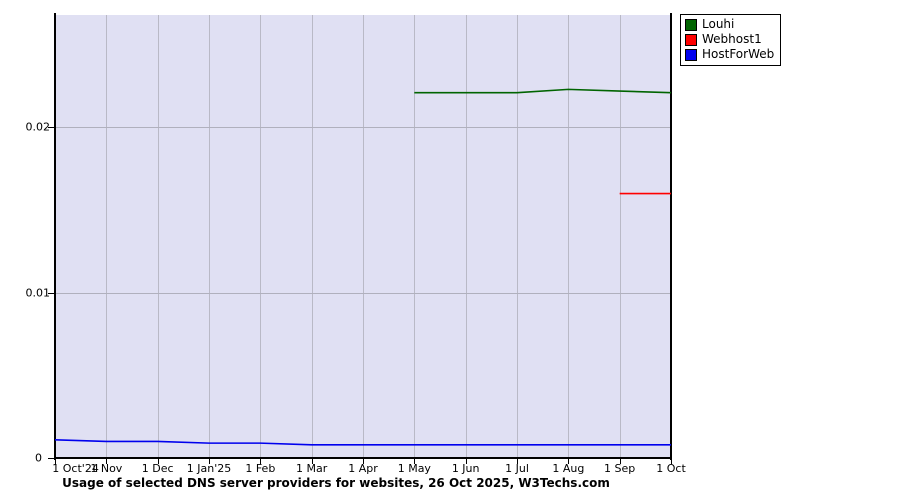 Image resolution: width=900 pixels, height=500 pixels. I want to click on y-axis-tick-label: 0.01, so click(38, 293).